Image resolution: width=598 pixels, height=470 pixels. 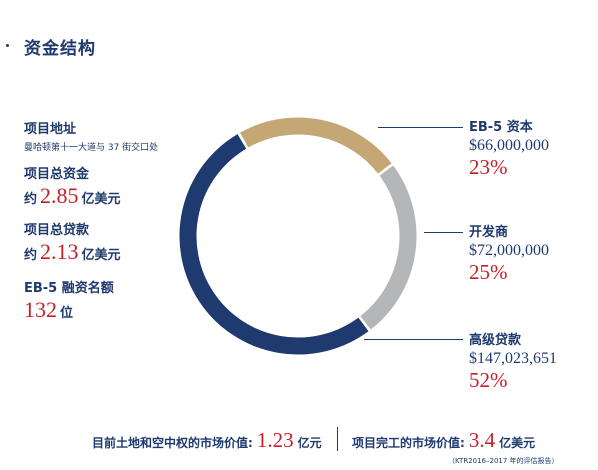 What do you see at coordinates (413, 339) in the screenshot?
I see `leader-line-senior-loan` at bounding box center [413, 339].